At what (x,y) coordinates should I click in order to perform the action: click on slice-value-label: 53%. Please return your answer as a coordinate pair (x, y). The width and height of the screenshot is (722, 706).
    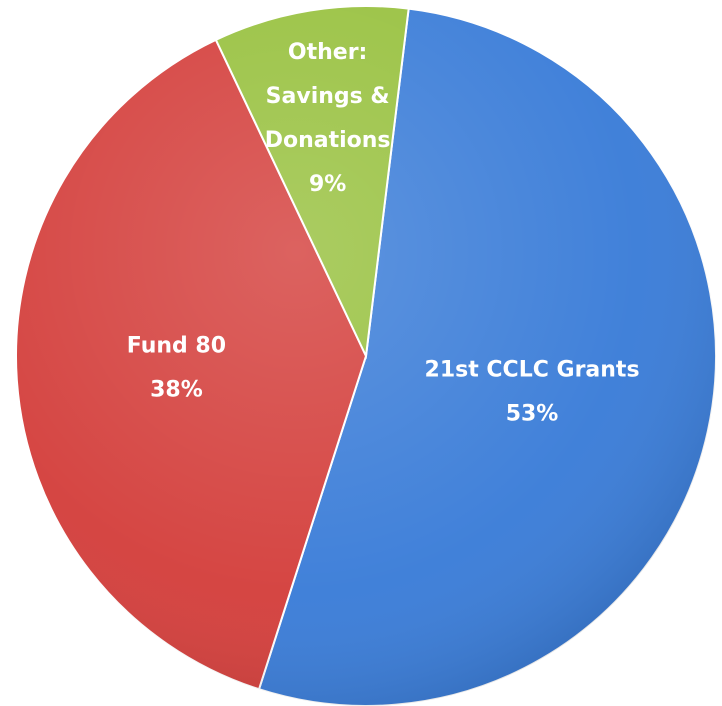
    Looking at the image, I should click on (532, 414).